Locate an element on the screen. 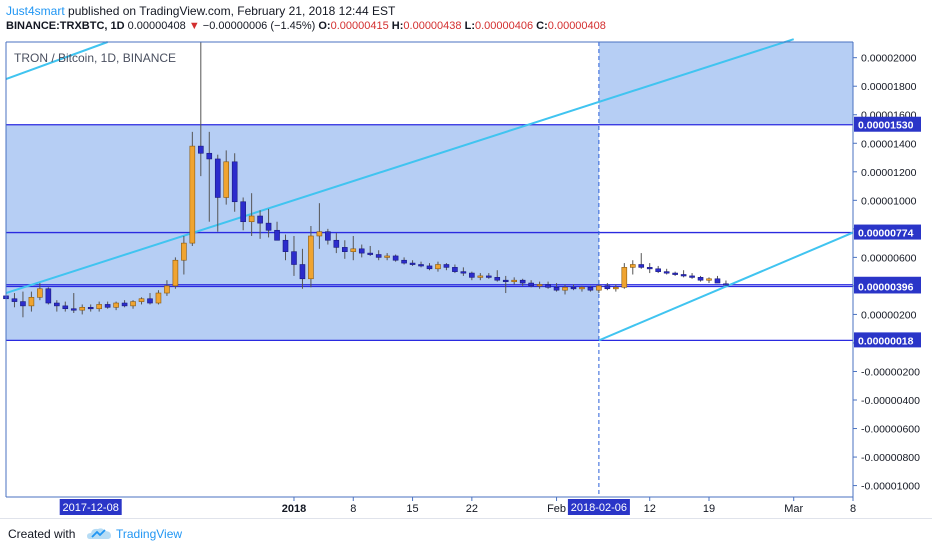 The width and height of the screenshot is (932, 550). y-tick-label: 0.00001400 is located at coordinates (889, 144).